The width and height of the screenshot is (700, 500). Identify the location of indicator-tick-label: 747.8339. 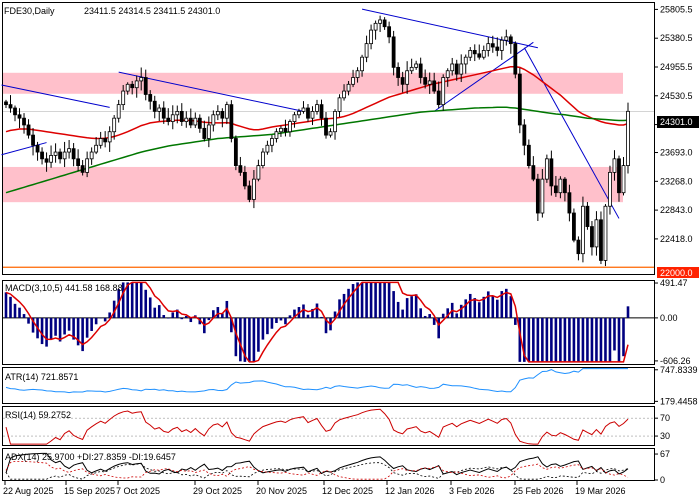
(679, 370).